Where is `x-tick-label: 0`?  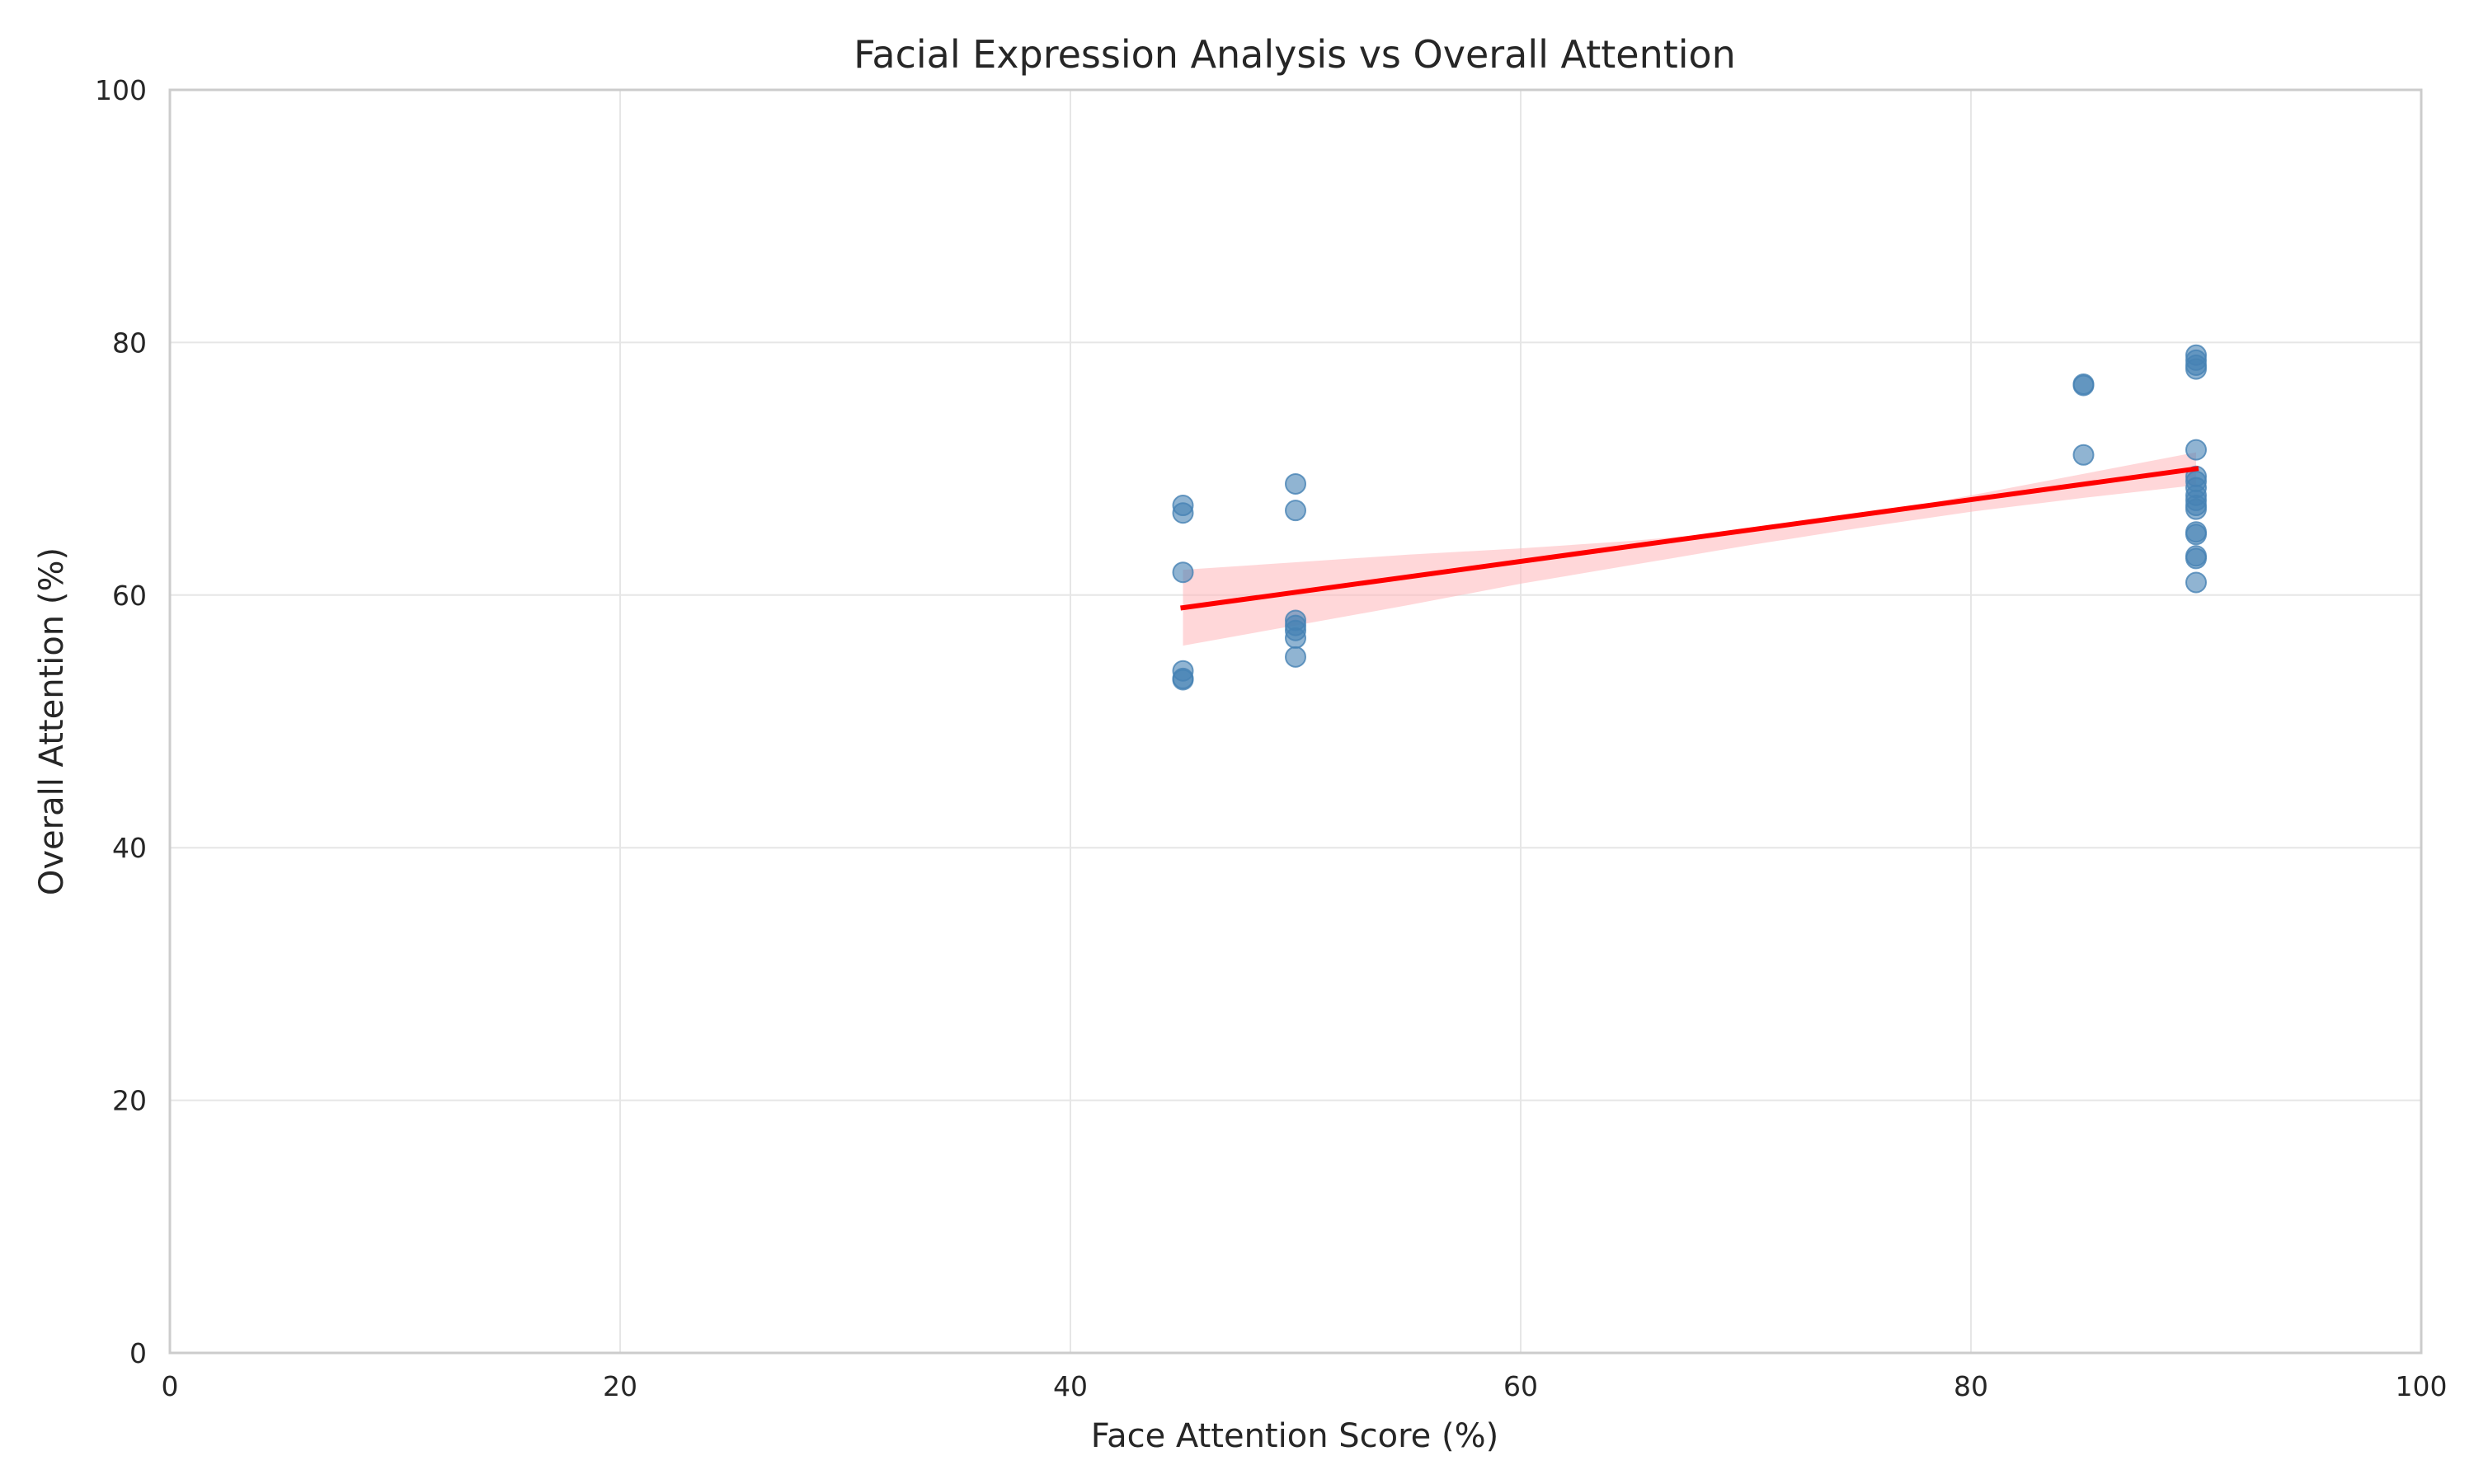 x-tick-label: 0 is located at coordinates (170, 1386).